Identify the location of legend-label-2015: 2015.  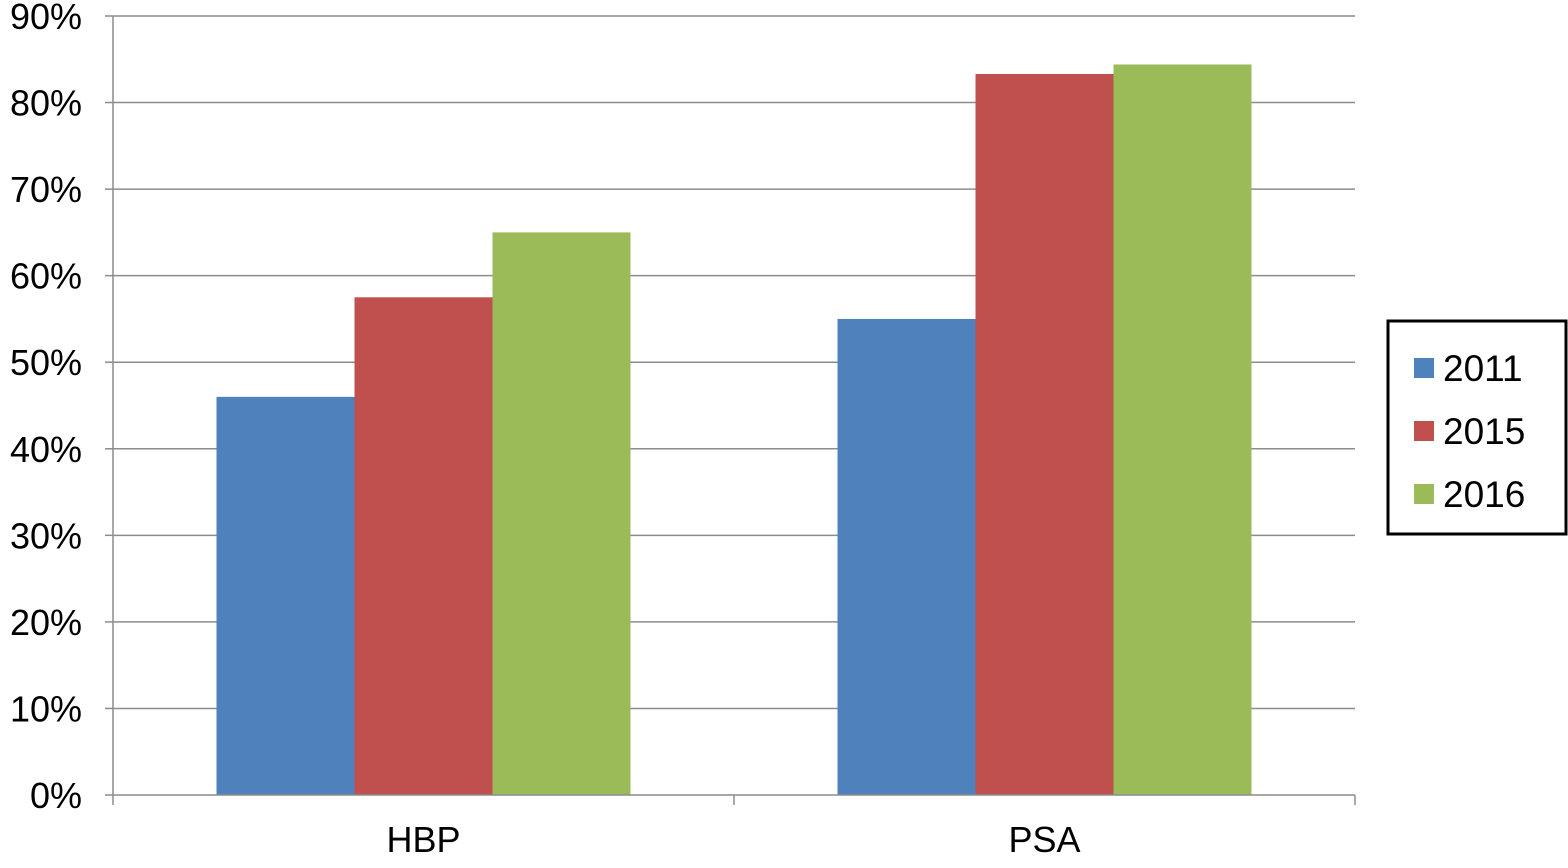
(1484, 431).